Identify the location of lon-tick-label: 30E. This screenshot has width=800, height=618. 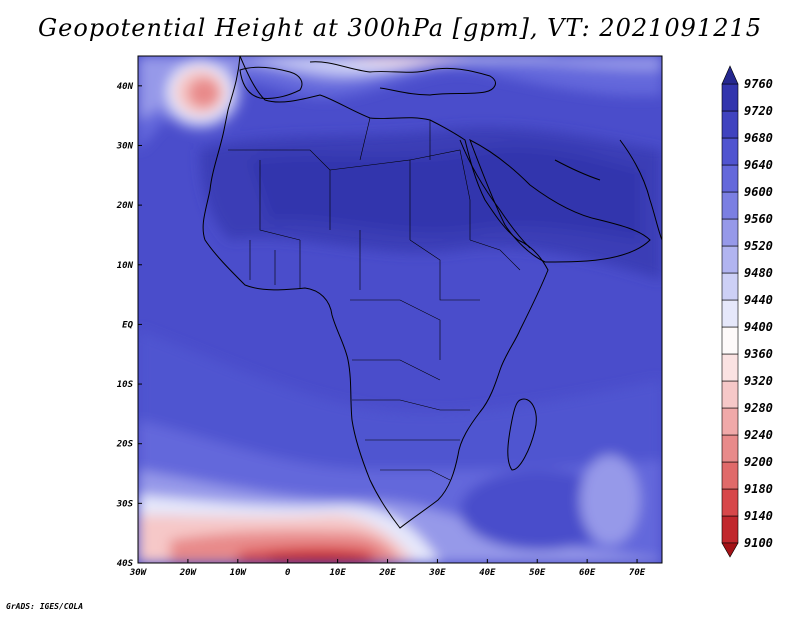
(437, 573).